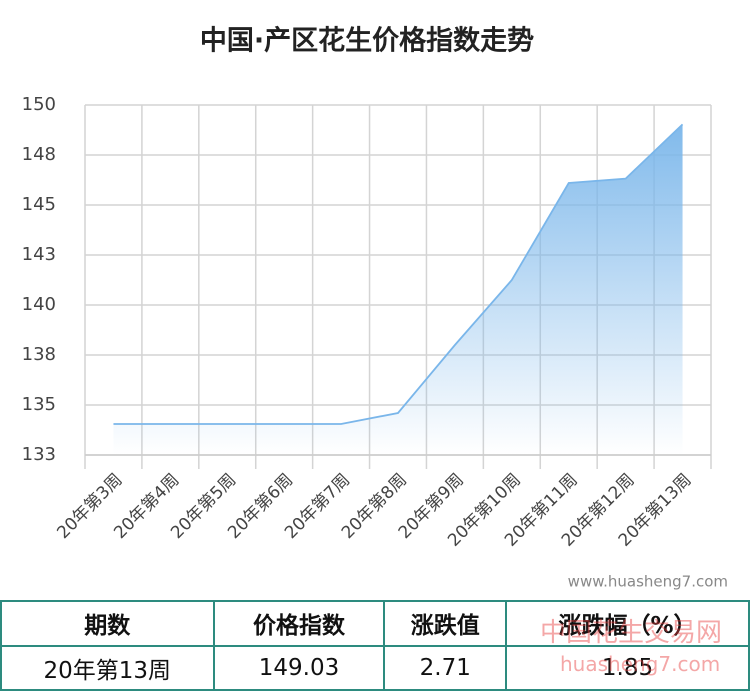  What do you see at coordinates (39, 104) in the screenshot?
I see `y-tick-label: 150` at bounding box center [39, 104].